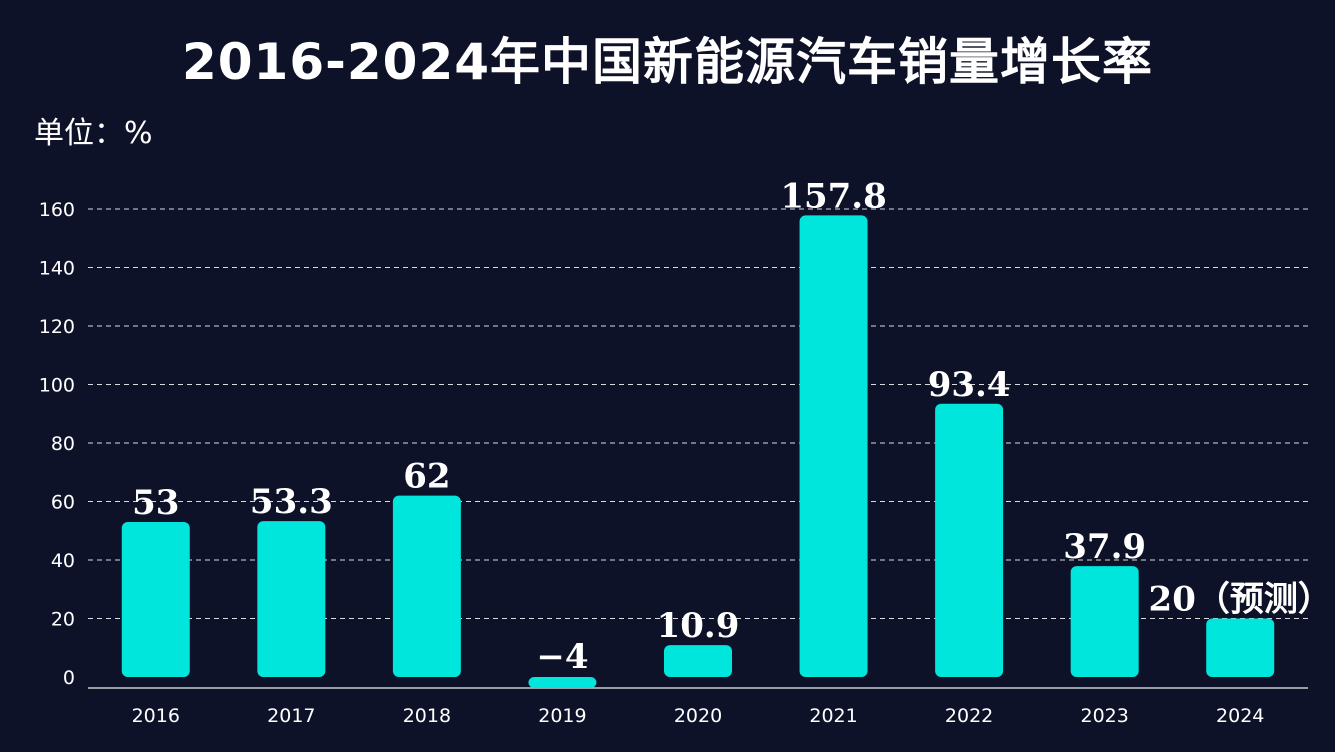 Image resolution: width=1335 pixels, height=752 pixels. I want to click on y-tick-label: 20, so click(63, 620).